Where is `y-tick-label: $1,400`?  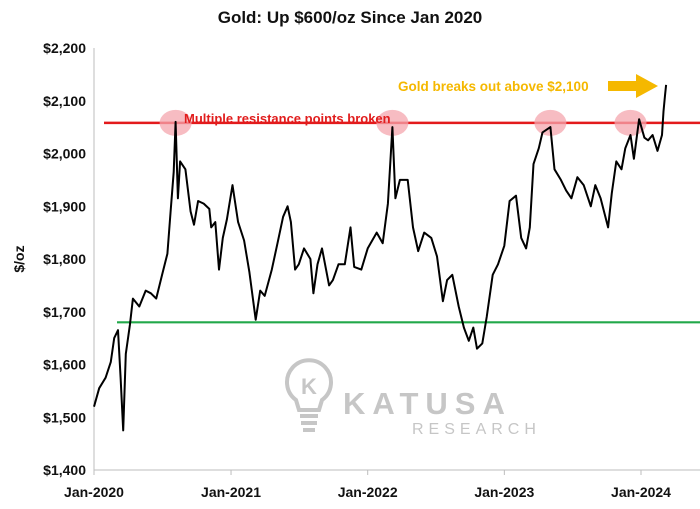
y-tick-label: $1,400 is located at coordinates (64, 470).